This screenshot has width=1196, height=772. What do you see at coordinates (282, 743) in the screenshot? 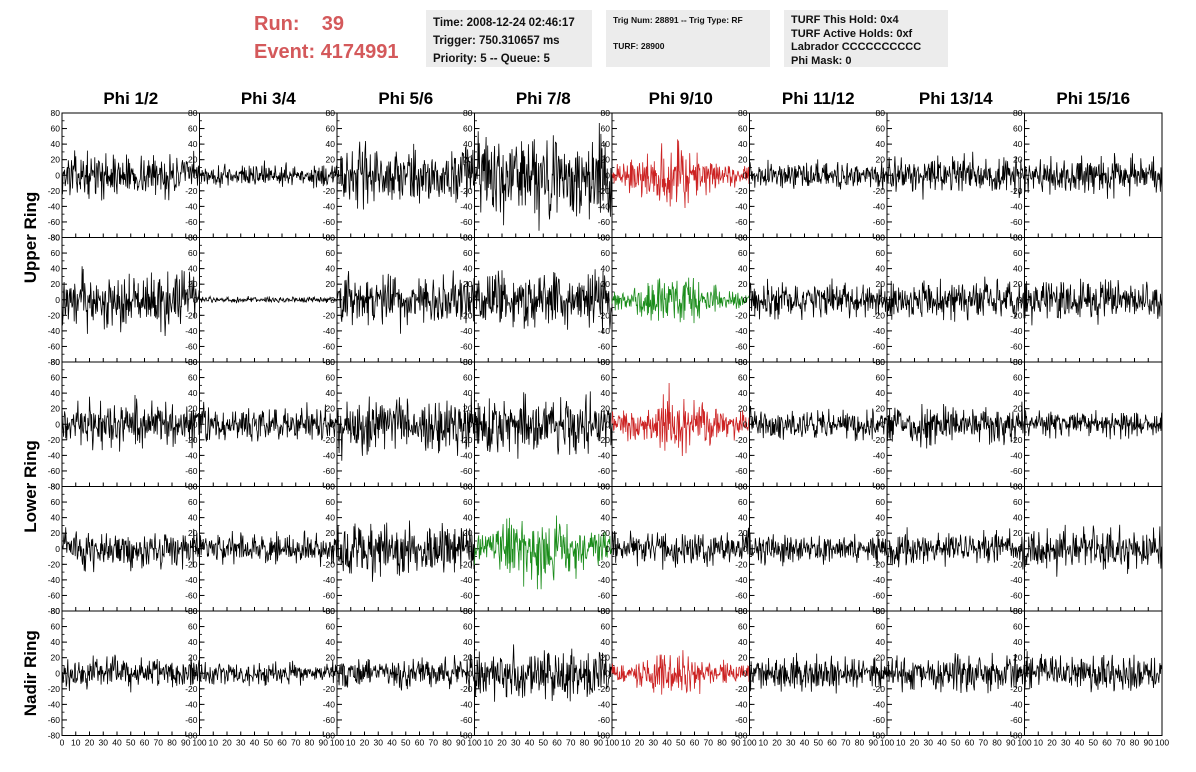
I see `x-tick-label: 60` at bounding box center [282, 743].